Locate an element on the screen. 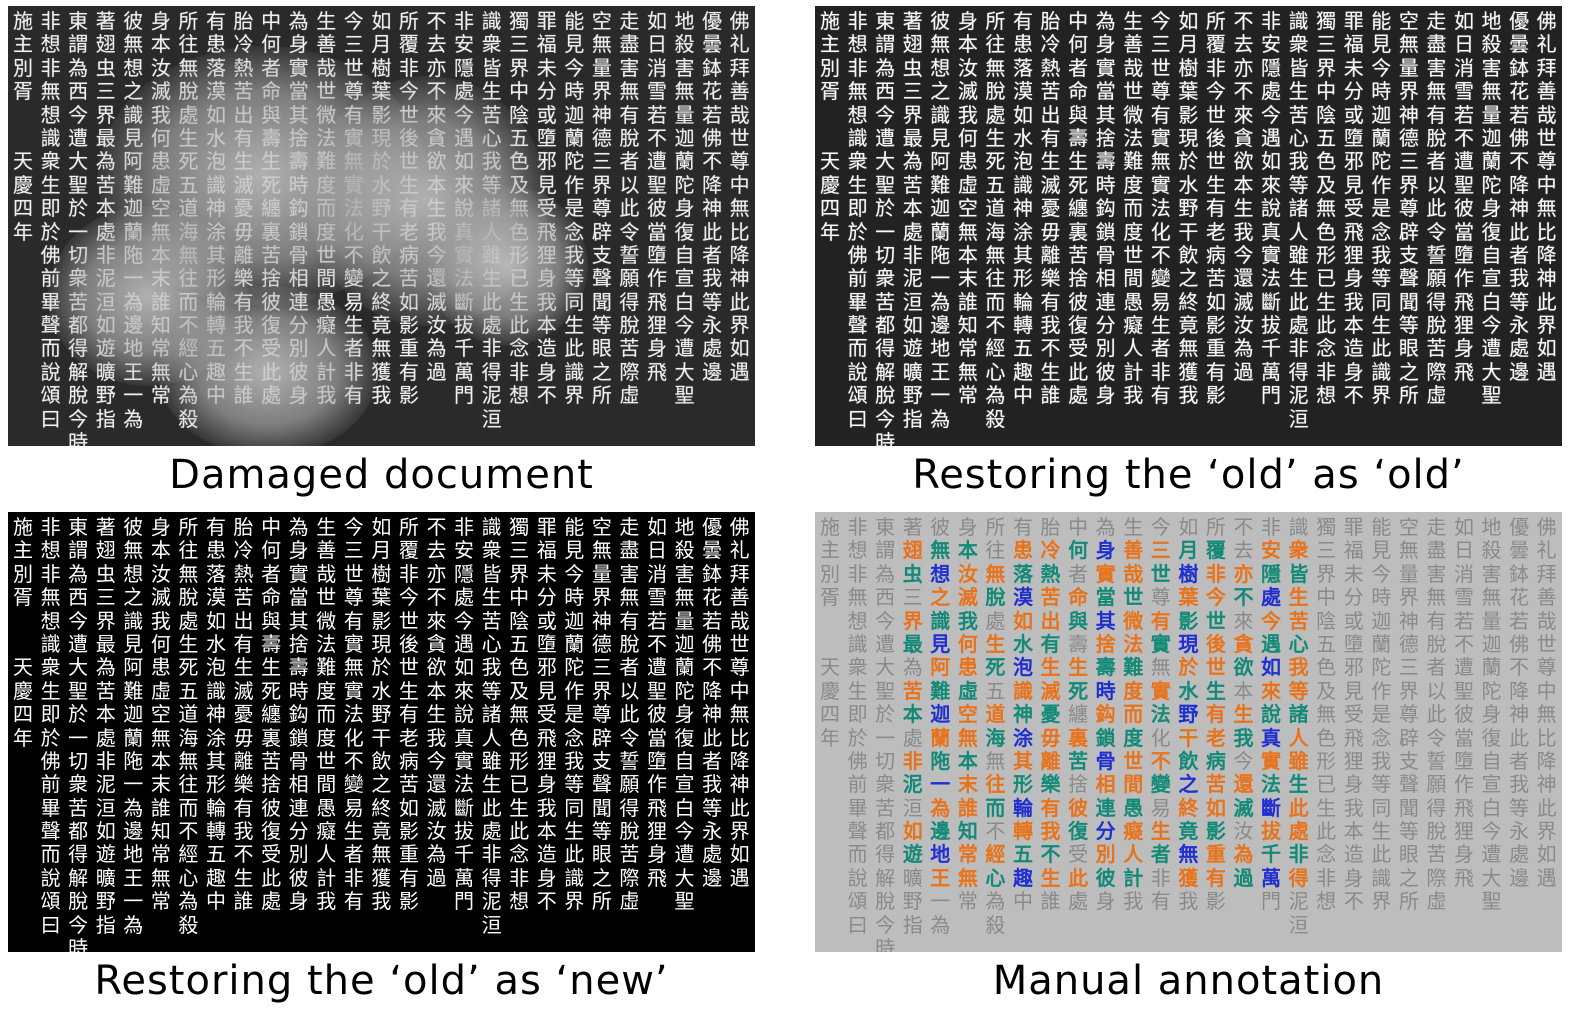 This screenshot has height=1030, width=1588. glyph: 其 is located at coordinates (1105, 620).